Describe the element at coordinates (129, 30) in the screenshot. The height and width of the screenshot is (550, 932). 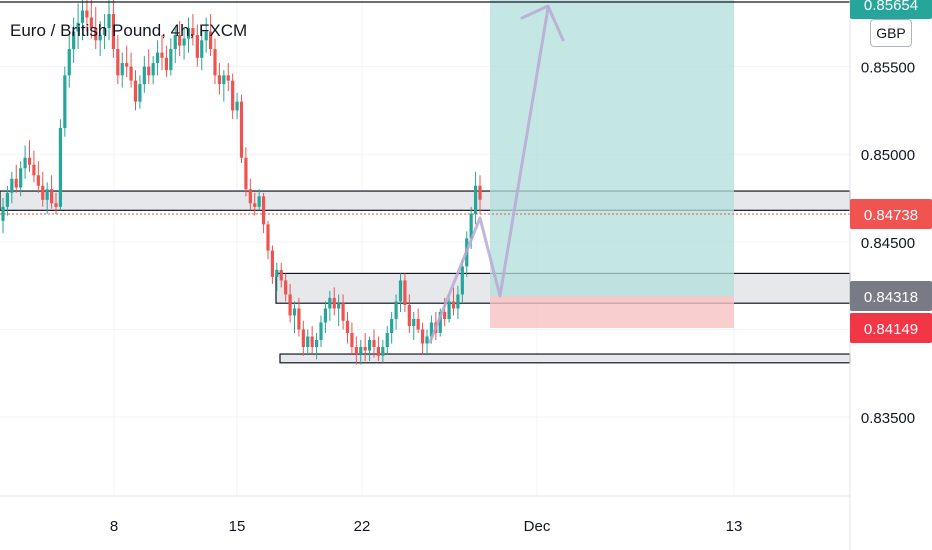
I see `chart-title: Euro / British Pound, 4h, FXCM` at that location.